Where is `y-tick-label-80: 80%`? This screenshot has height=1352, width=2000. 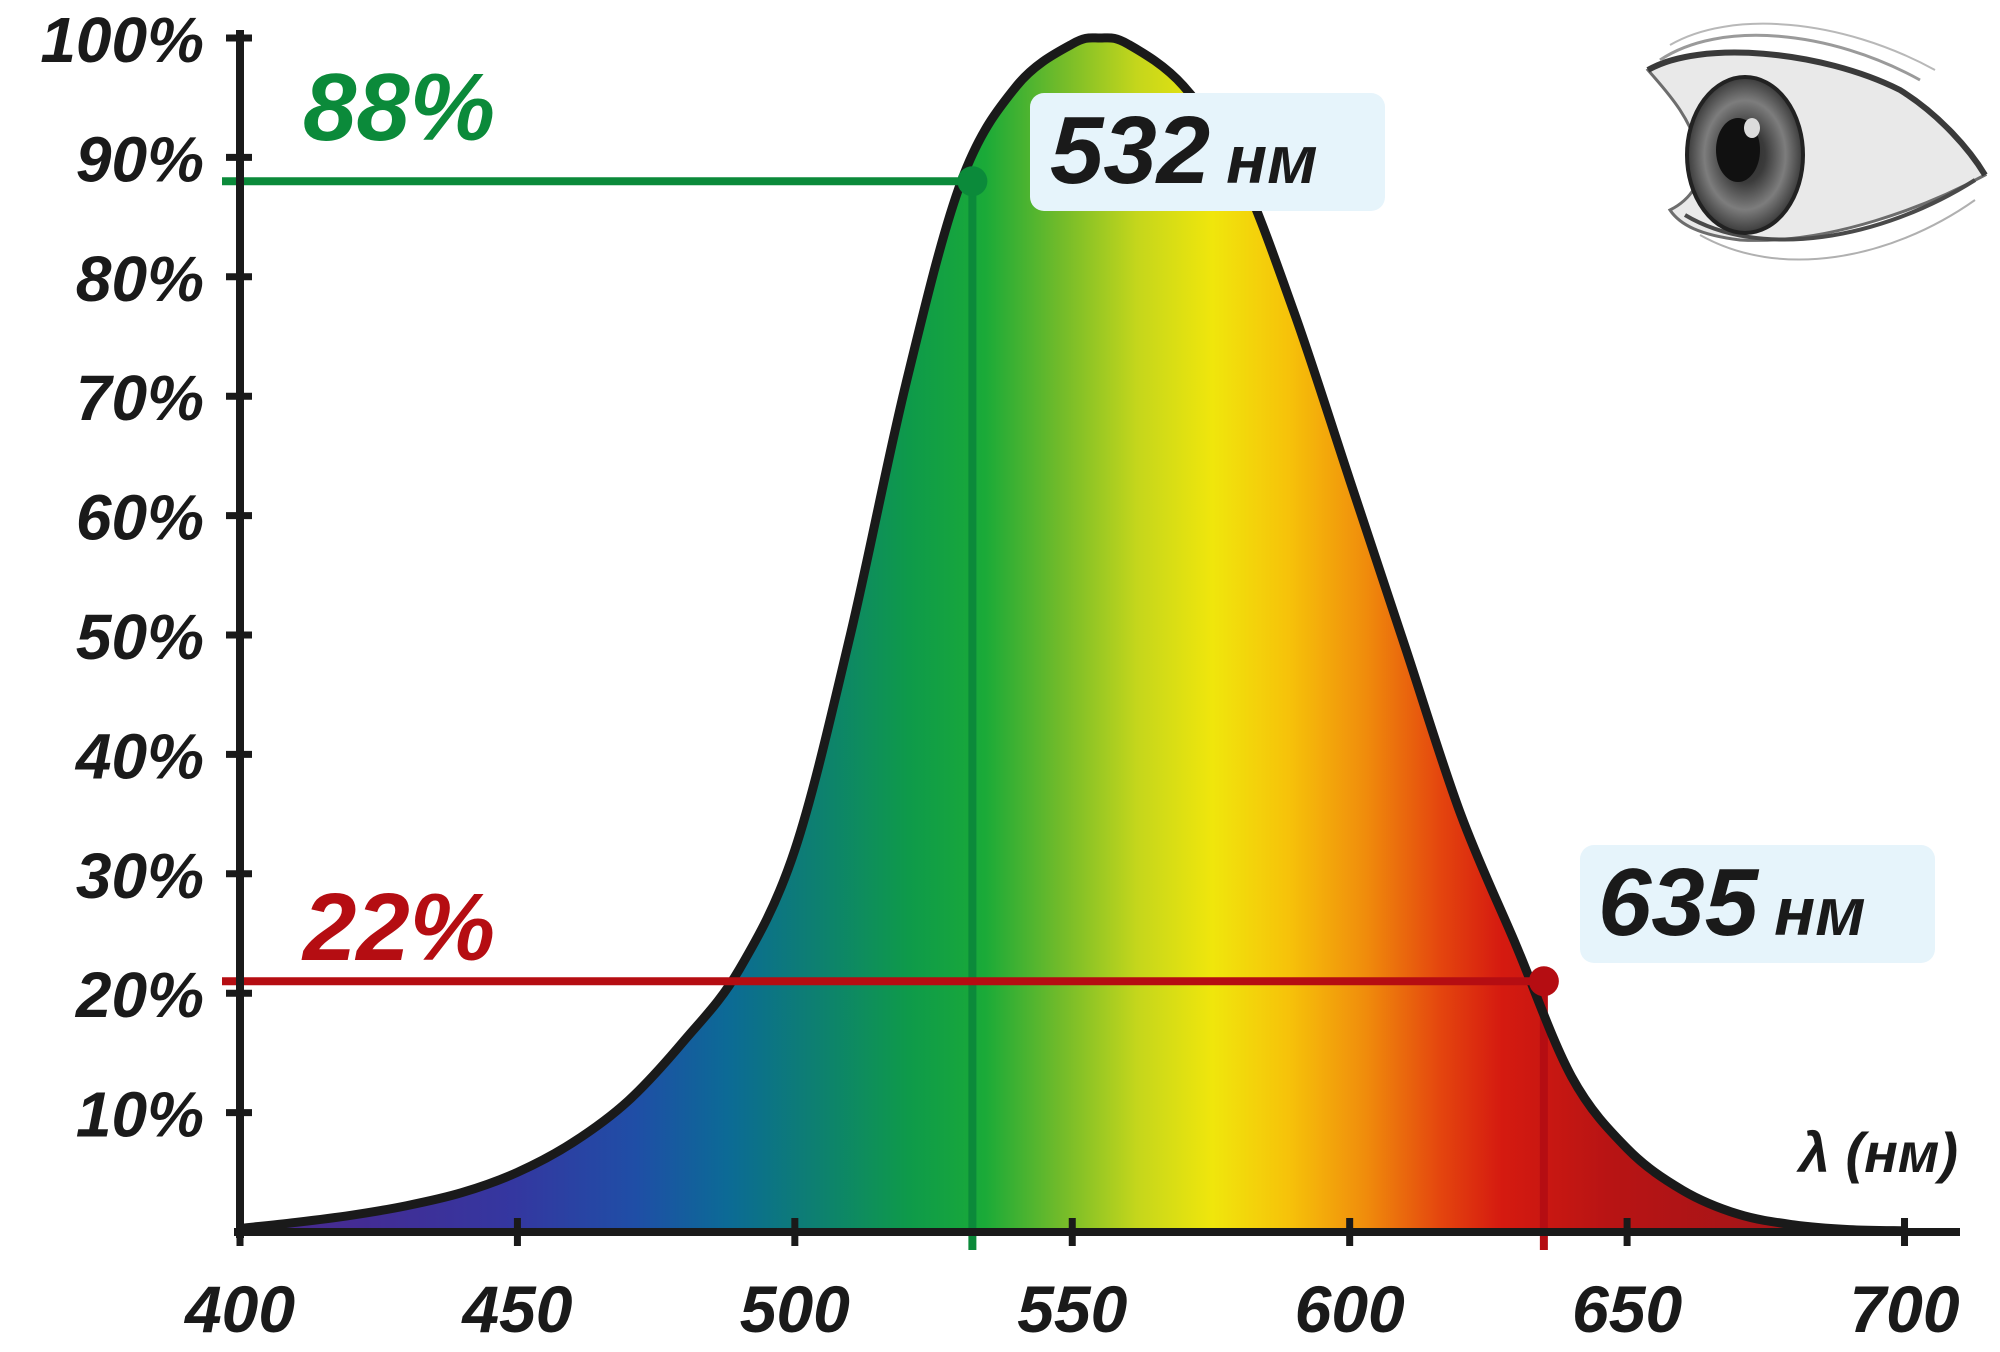 y-tick-label-80: 80% is located at coordinates (140, 279).